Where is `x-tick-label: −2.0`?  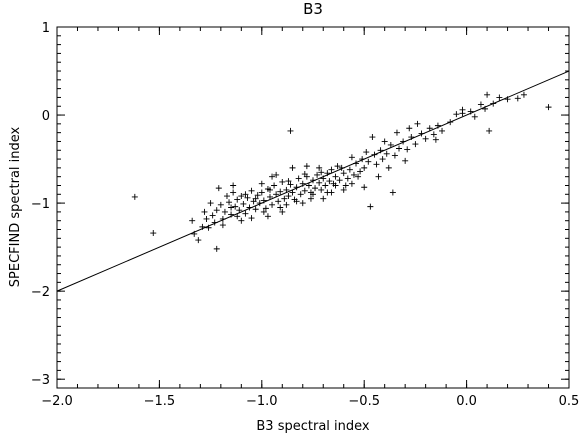
x-tick-label: −2.0 is located at coordinates (57, 401).